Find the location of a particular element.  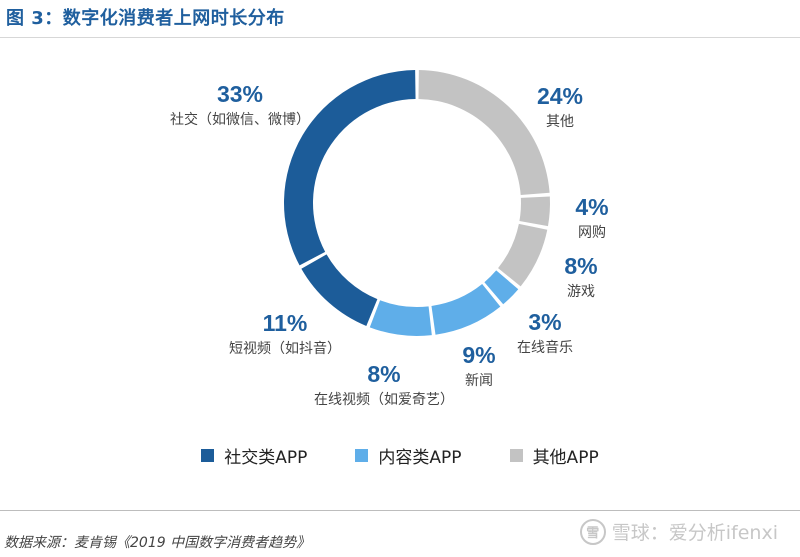

legend-item-social: 社交类APP is located at coordinates (254, 455).